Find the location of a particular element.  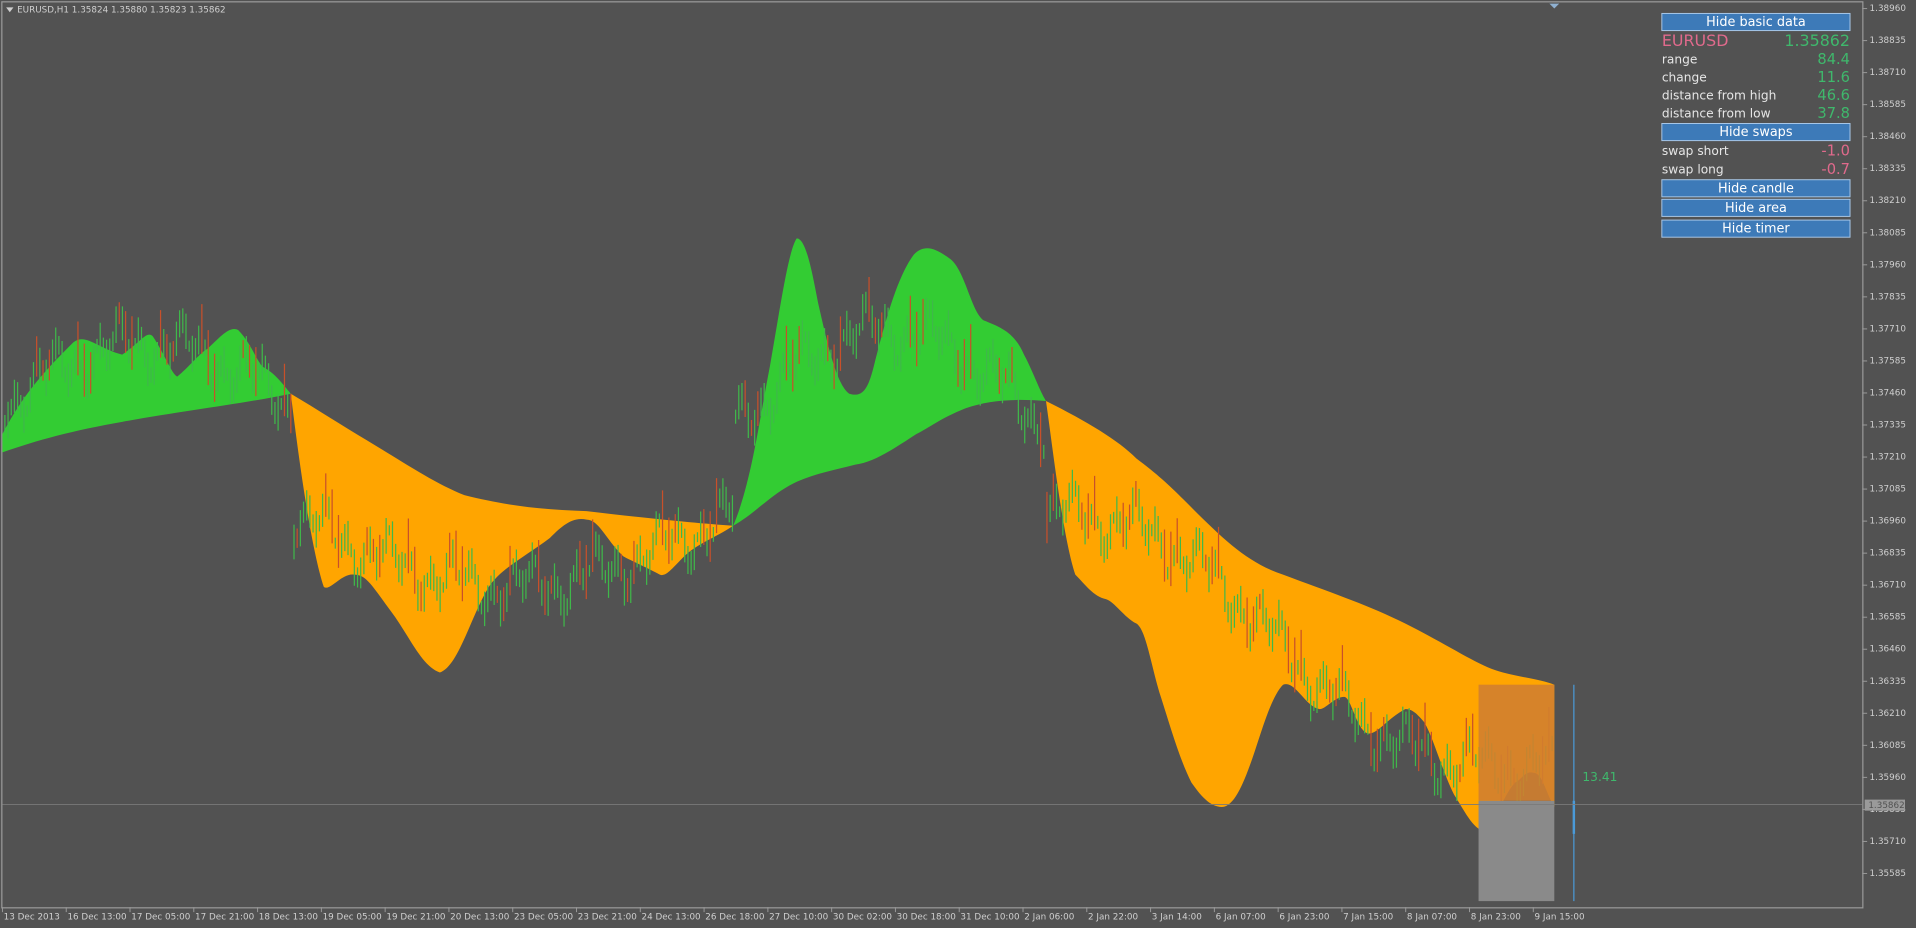

panel-button-label: Hide basic data is located at coordinates (1756, 22).